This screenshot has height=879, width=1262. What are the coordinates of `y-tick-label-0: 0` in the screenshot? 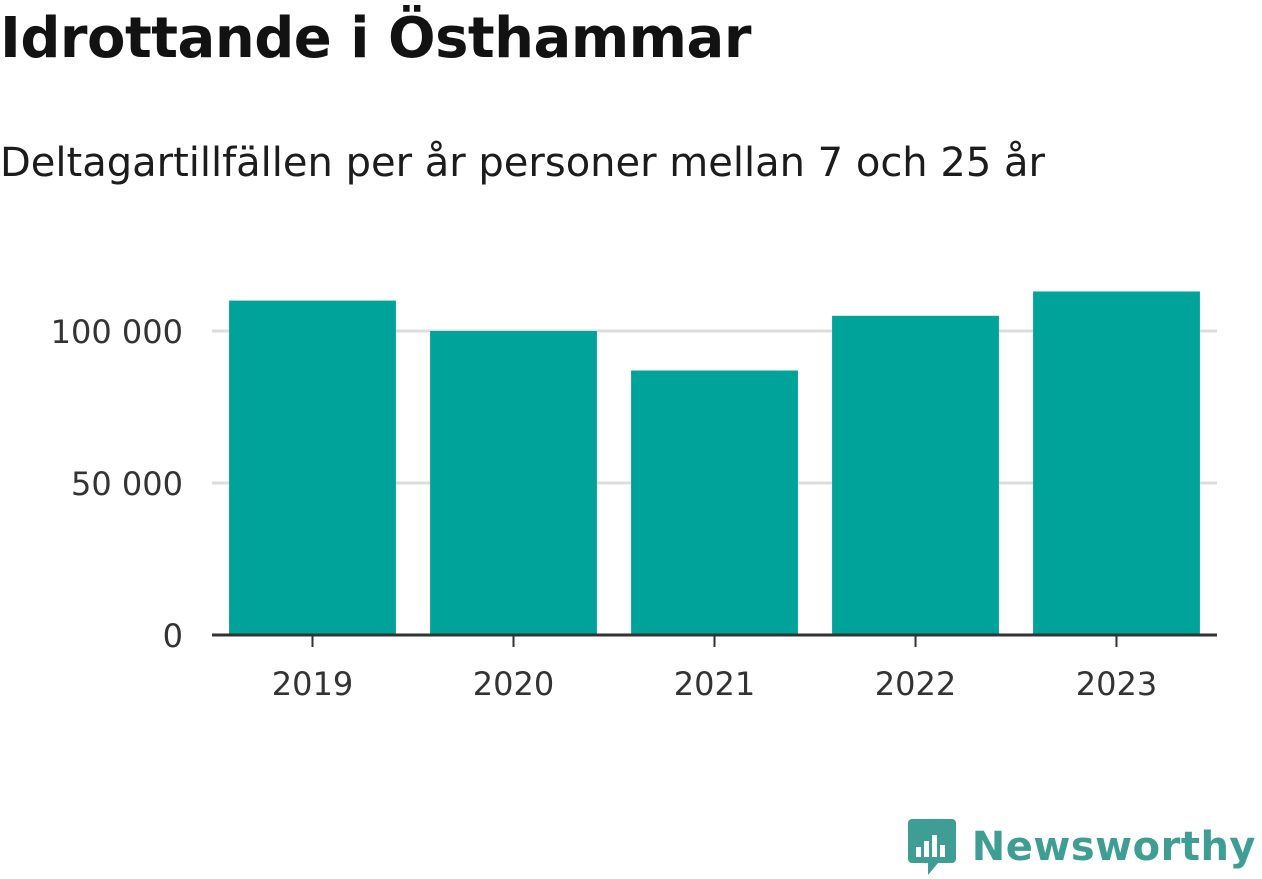 It's located at (173, 636).